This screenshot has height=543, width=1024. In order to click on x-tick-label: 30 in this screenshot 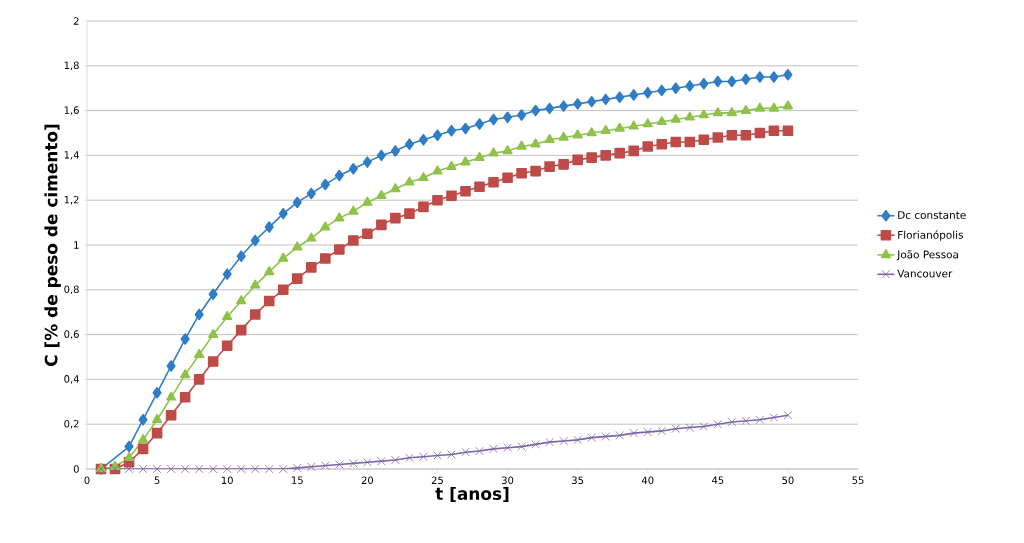, I will do `click(507, 480)`.